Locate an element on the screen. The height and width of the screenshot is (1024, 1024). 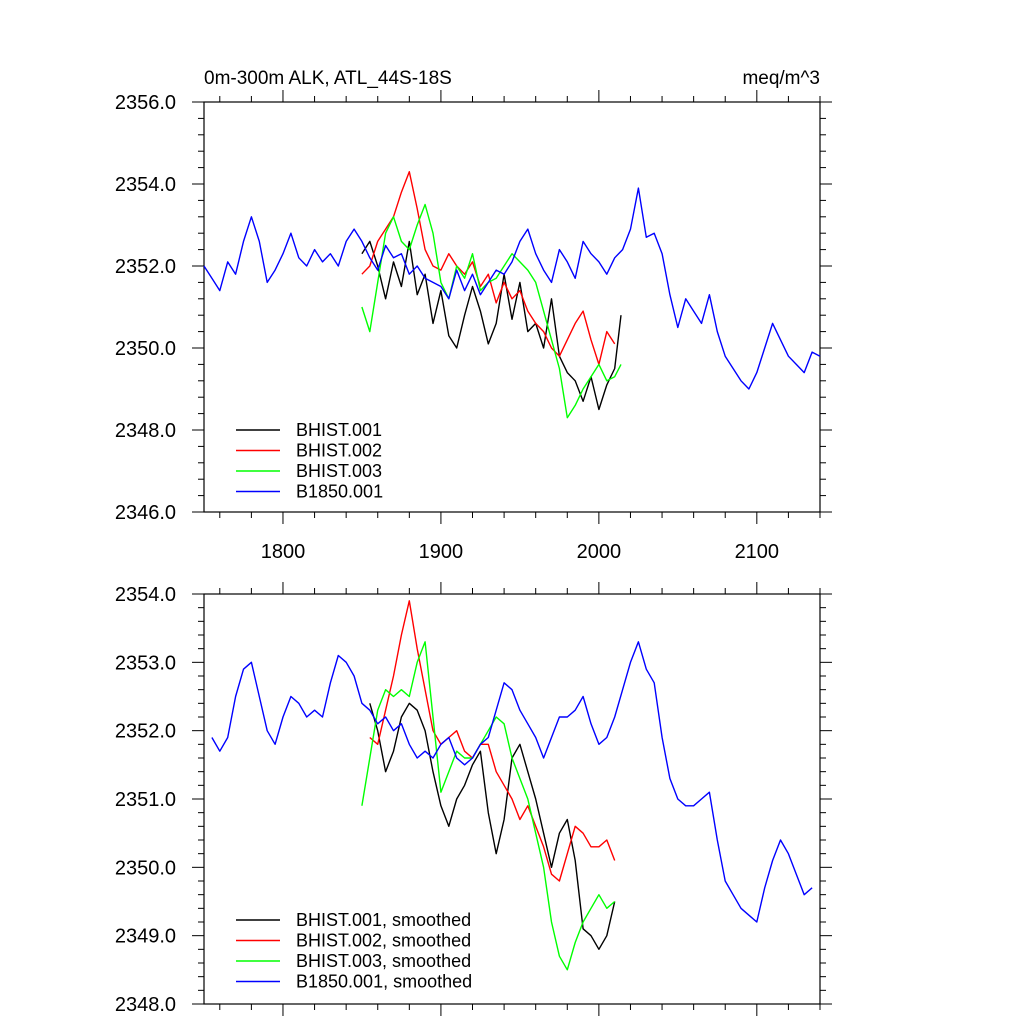
legend-label: BHIST.002, smoothed is located at coordinates (383, 941).